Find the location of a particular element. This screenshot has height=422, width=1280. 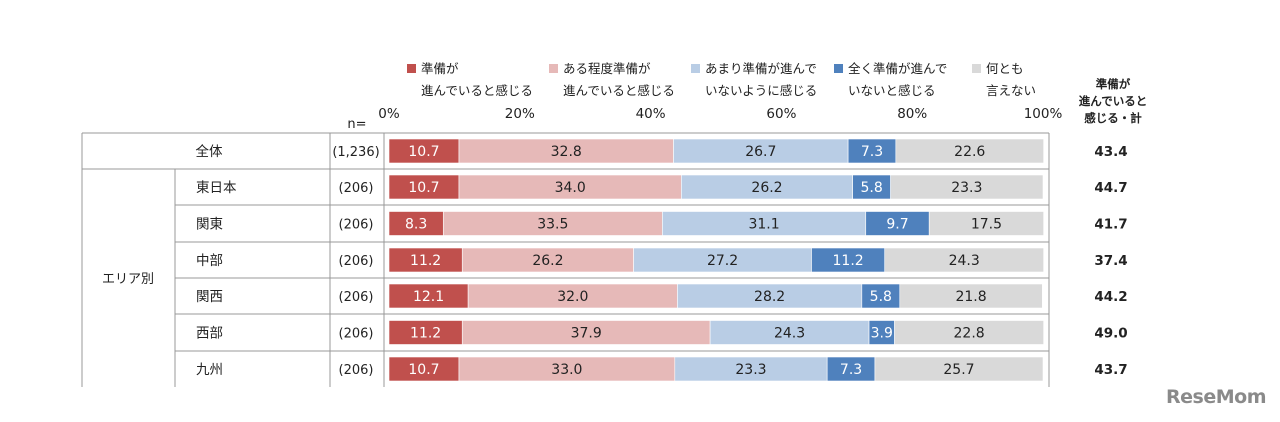

data-label: 26.7 is located at coordinates (760, 152).